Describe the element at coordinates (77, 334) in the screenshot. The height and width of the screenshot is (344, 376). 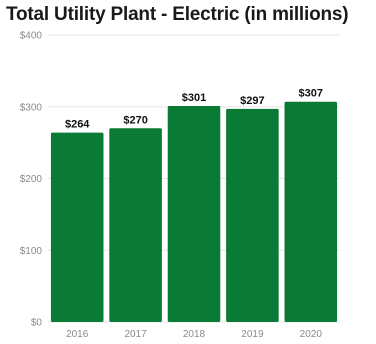
I see `x-tick-label: 2016` at that location.